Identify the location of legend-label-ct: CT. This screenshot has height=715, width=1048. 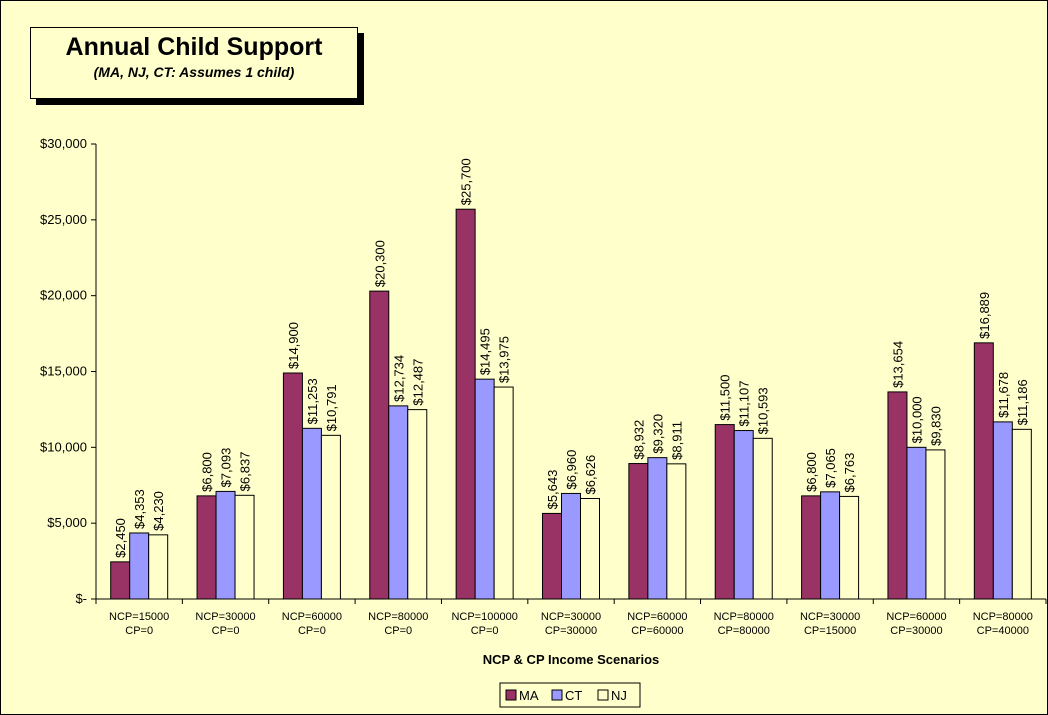
(573, 695).